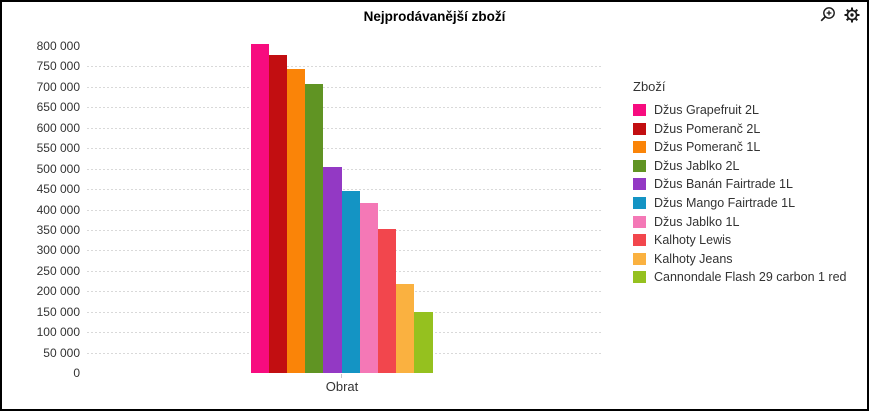  What do you see at coordinates (707, 129) in the screenshot?
I see `legend-item-label: Džus Pomeranč 2L` at bounding box center [707, 129].